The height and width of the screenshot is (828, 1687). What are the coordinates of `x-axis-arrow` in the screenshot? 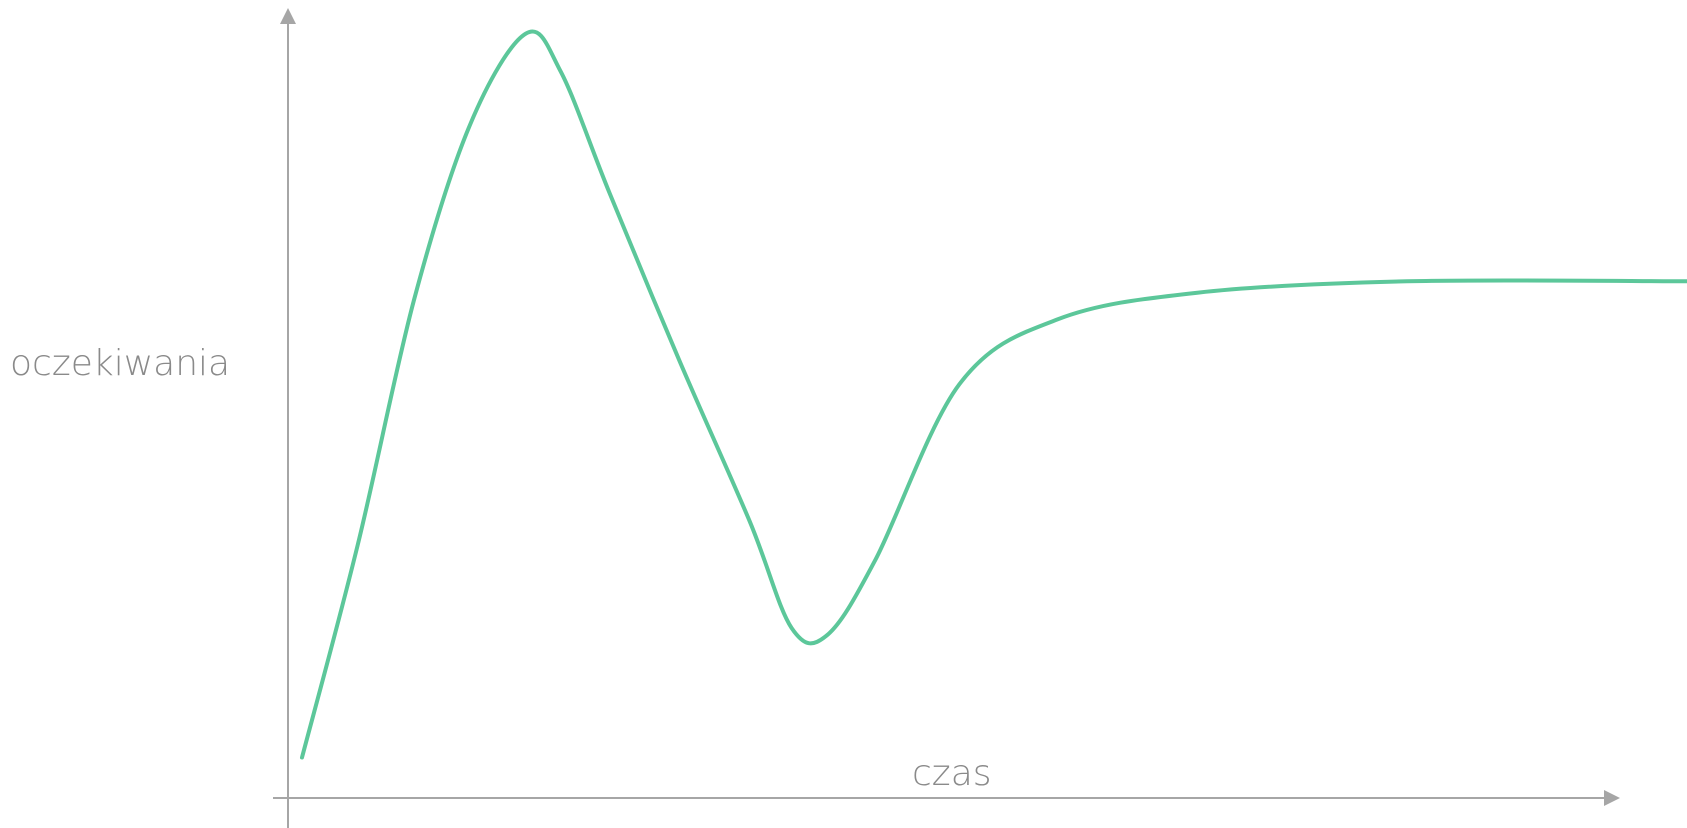 It's located at (1612, 798).